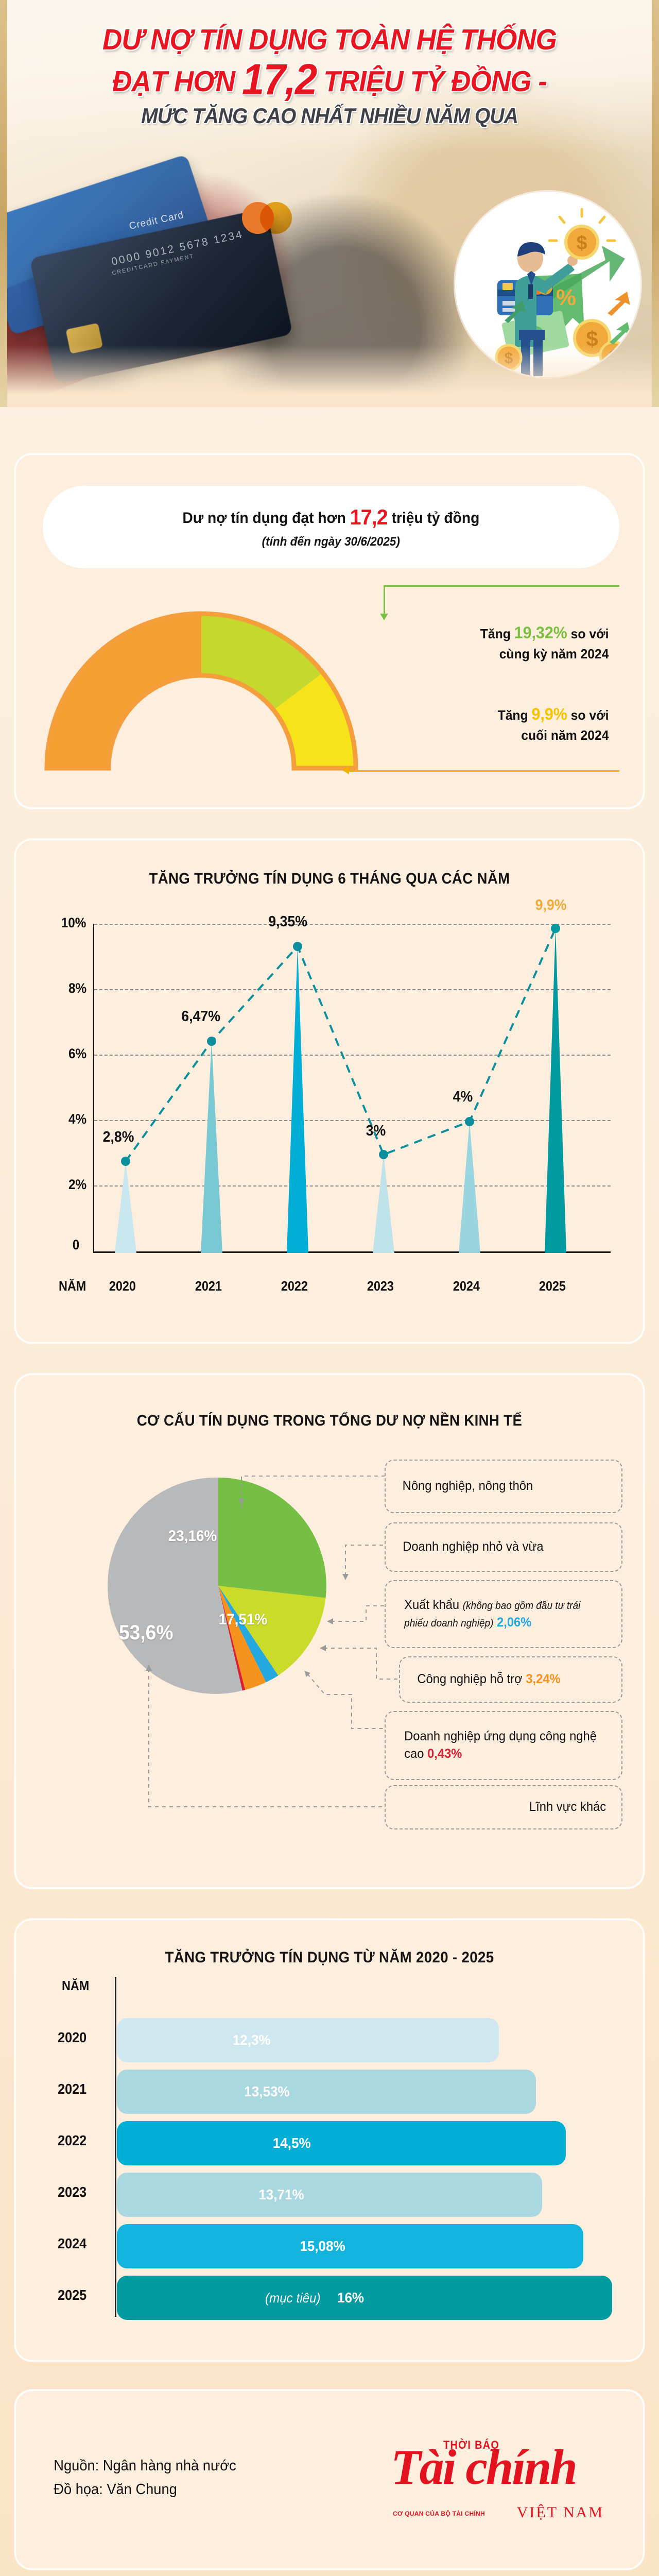  What do you see at coordinates (329, 1957) in the screenshot?
I see `hbar-chart-title: TĂNG TRƯỞNG TÍN DỤNG TỪ NĂM 2020 - 2025` at bounding box center [329, 1957].